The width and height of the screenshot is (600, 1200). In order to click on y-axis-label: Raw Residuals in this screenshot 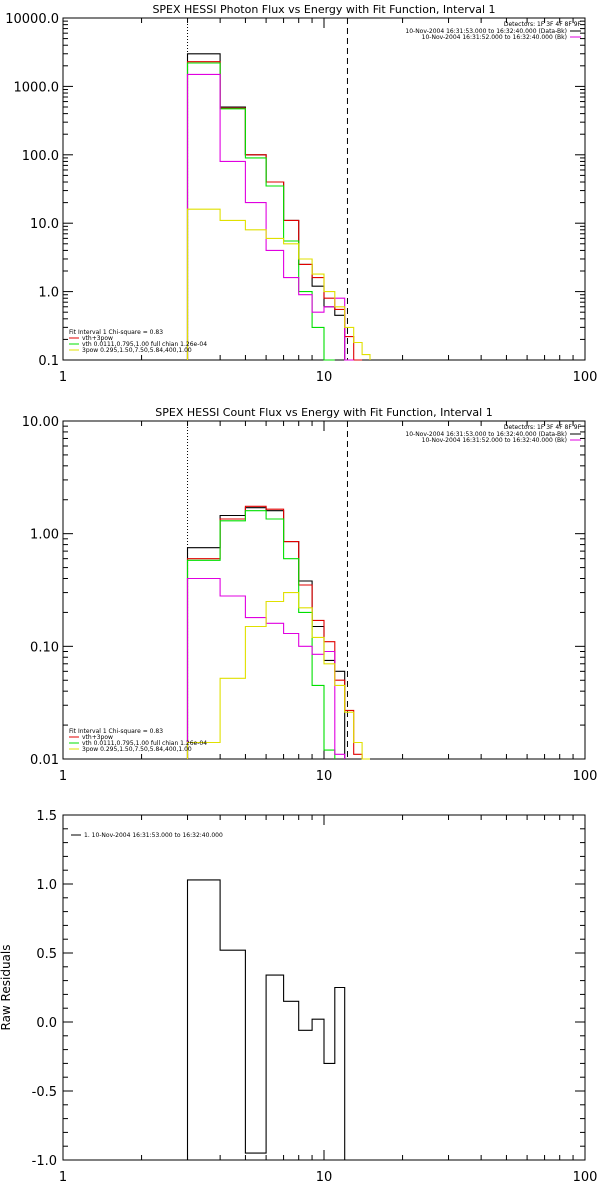, I will do `click(6, 988)`.